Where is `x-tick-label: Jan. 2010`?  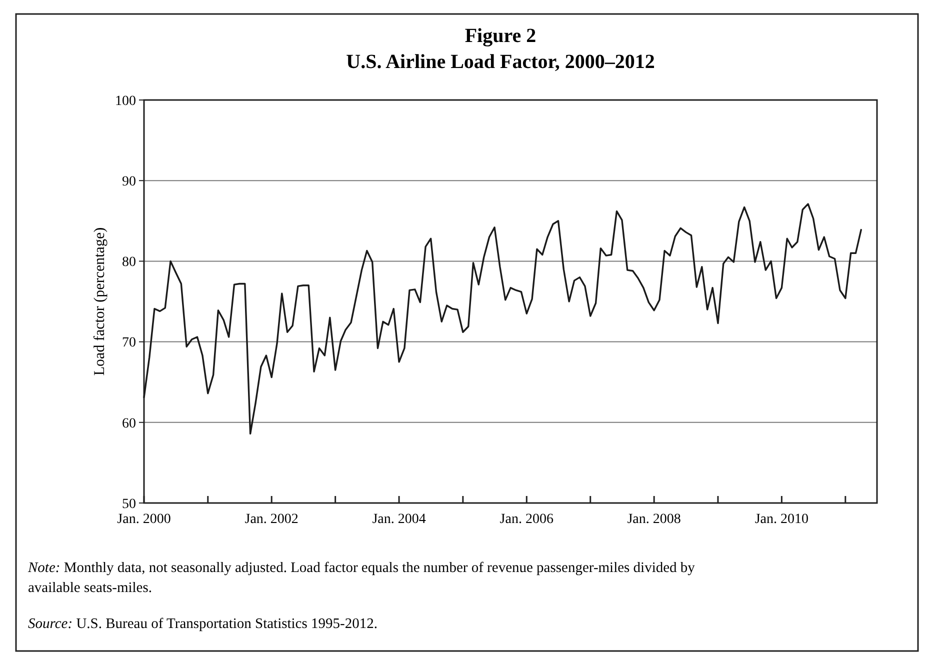
x-tick-label: Jan. 2010 is located at coordinates (781, 519).